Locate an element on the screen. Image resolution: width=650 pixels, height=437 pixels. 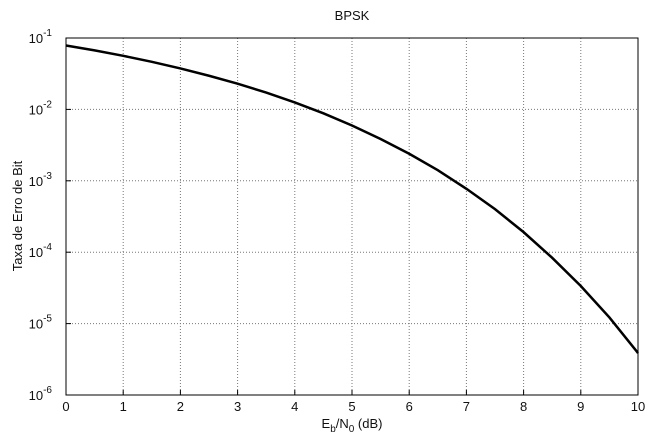
y-tick-exponent: -2 is located at coordinates (47, 104).